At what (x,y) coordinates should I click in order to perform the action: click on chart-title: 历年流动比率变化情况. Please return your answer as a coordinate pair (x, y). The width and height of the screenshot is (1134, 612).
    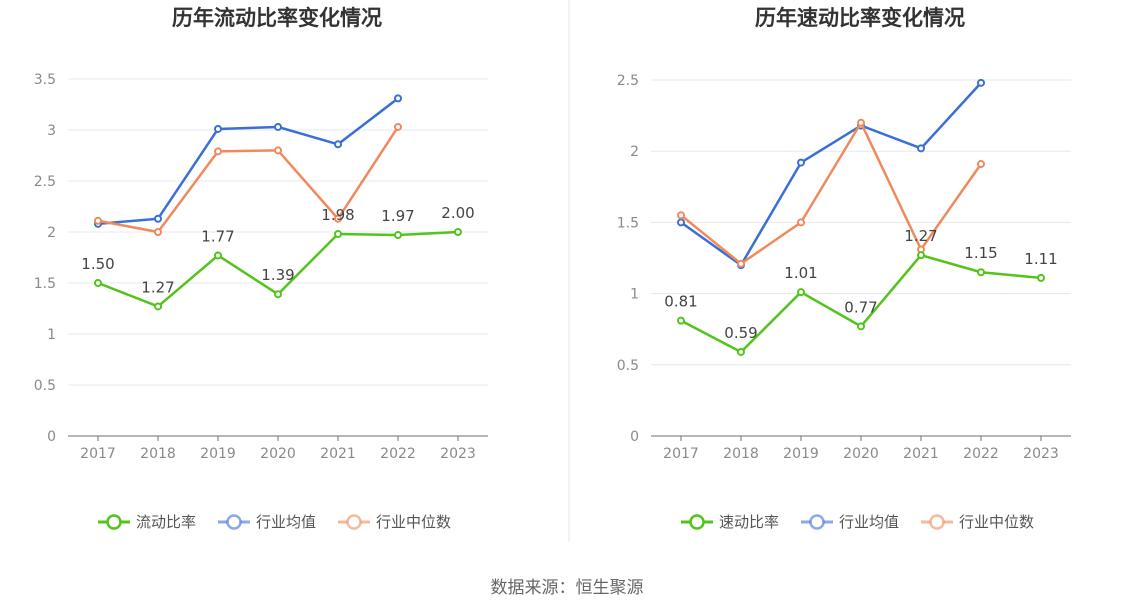
    Looking at the image, I should click on (277, 18).